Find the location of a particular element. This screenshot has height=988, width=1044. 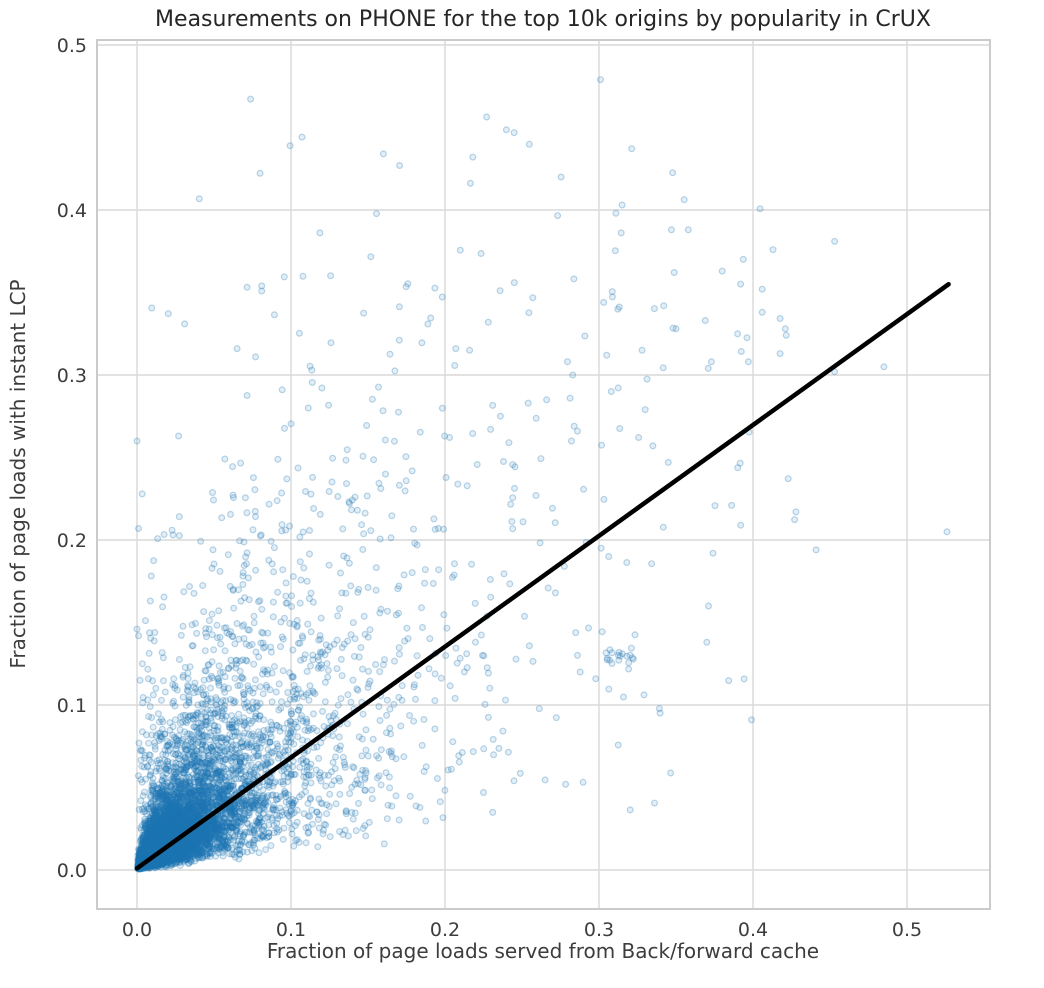

y-tick-label: 0.5 is located at coordinates (72, 46).